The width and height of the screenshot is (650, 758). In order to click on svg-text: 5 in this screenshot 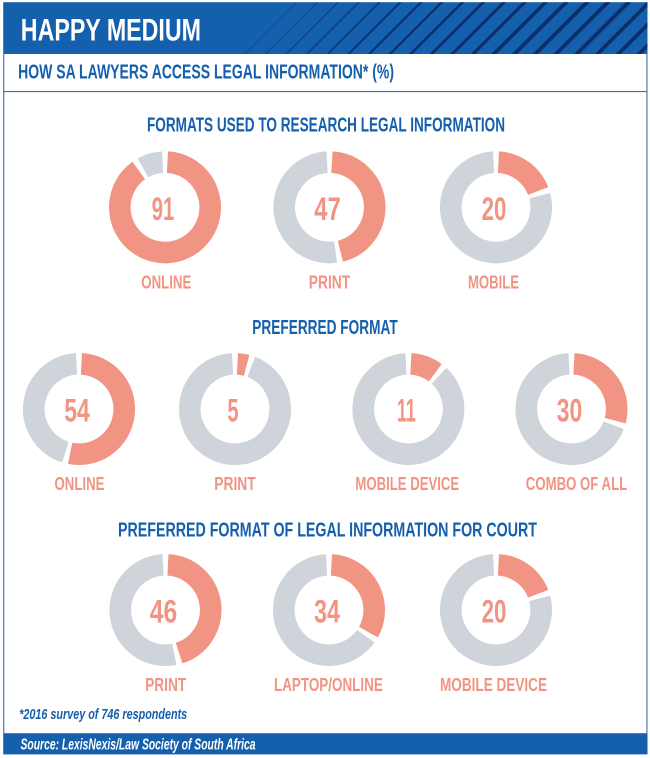, I will do `click(232, 411)`.